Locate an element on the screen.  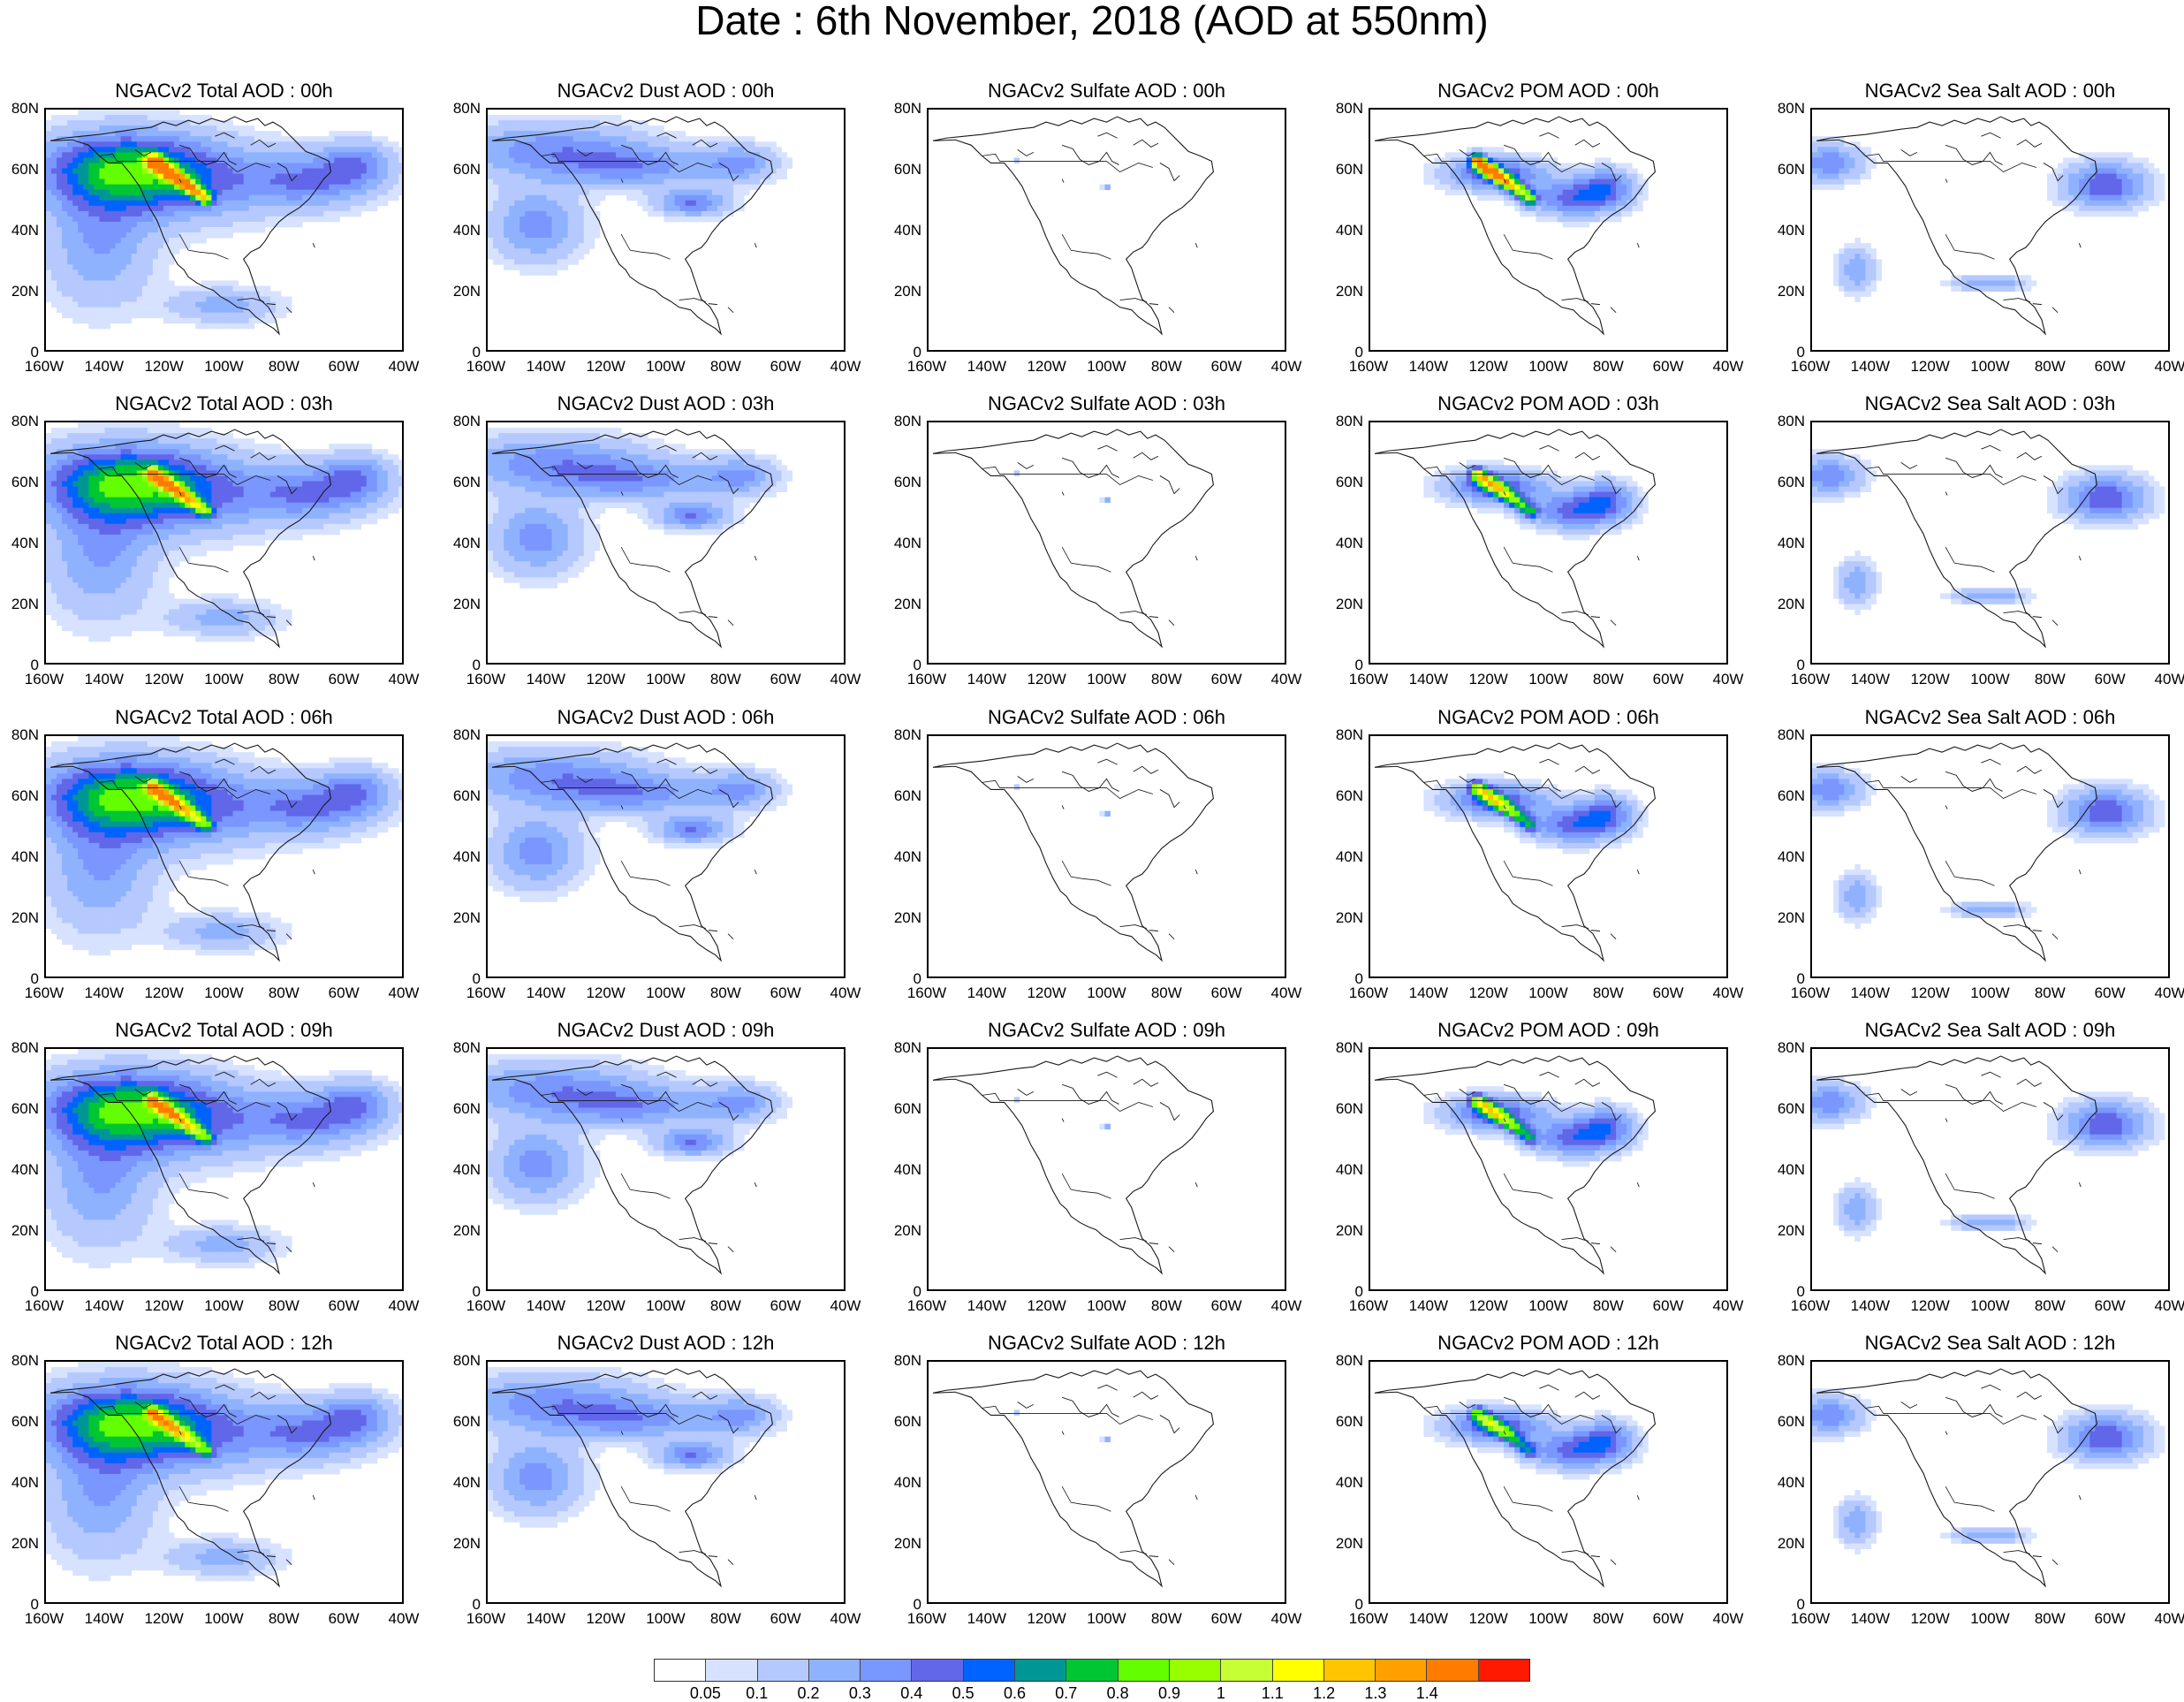
colorbar-tick-label: 0.4 is located at coordinates (912, 1693).